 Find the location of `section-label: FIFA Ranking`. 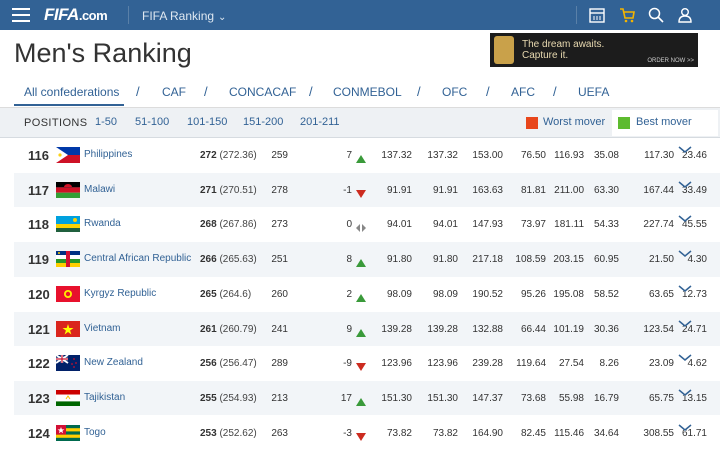

section-label: FIFA Ranking is located at coordinates (178, 16).